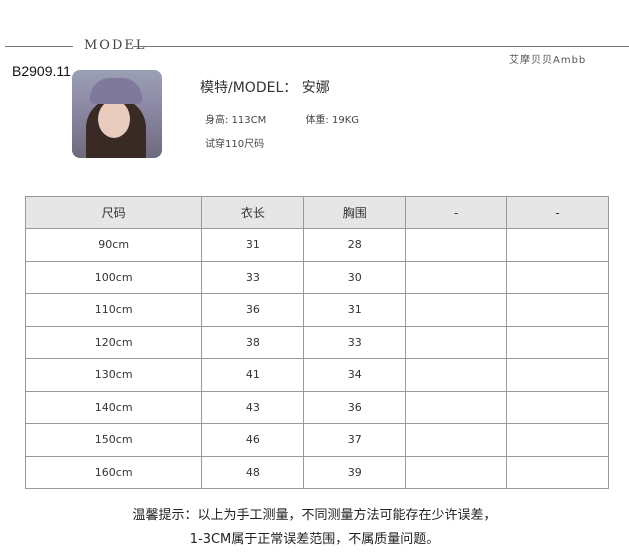  What do you see at coordinates (236, 120) in the screenshot?
I see `model-height: 身高: 113CM` at bounding box center [236, 120].